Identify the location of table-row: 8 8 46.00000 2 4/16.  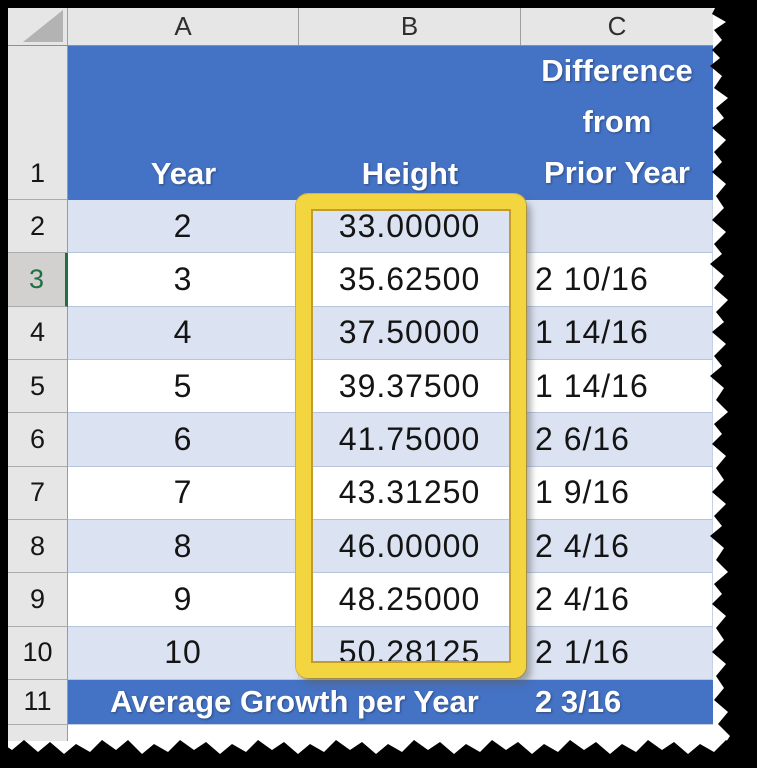
(360, 546).